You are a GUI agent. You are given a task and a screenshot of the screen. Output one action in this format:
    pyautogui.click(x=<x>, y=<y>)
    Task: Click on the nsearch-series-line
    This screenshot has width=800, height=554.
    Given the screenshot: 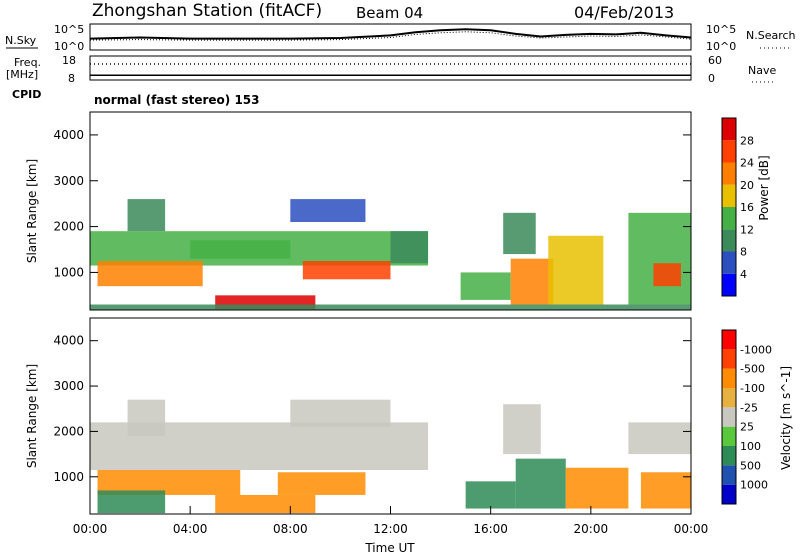 What is the action you would take?
    pyautogui.click(x=390, y=36)
    